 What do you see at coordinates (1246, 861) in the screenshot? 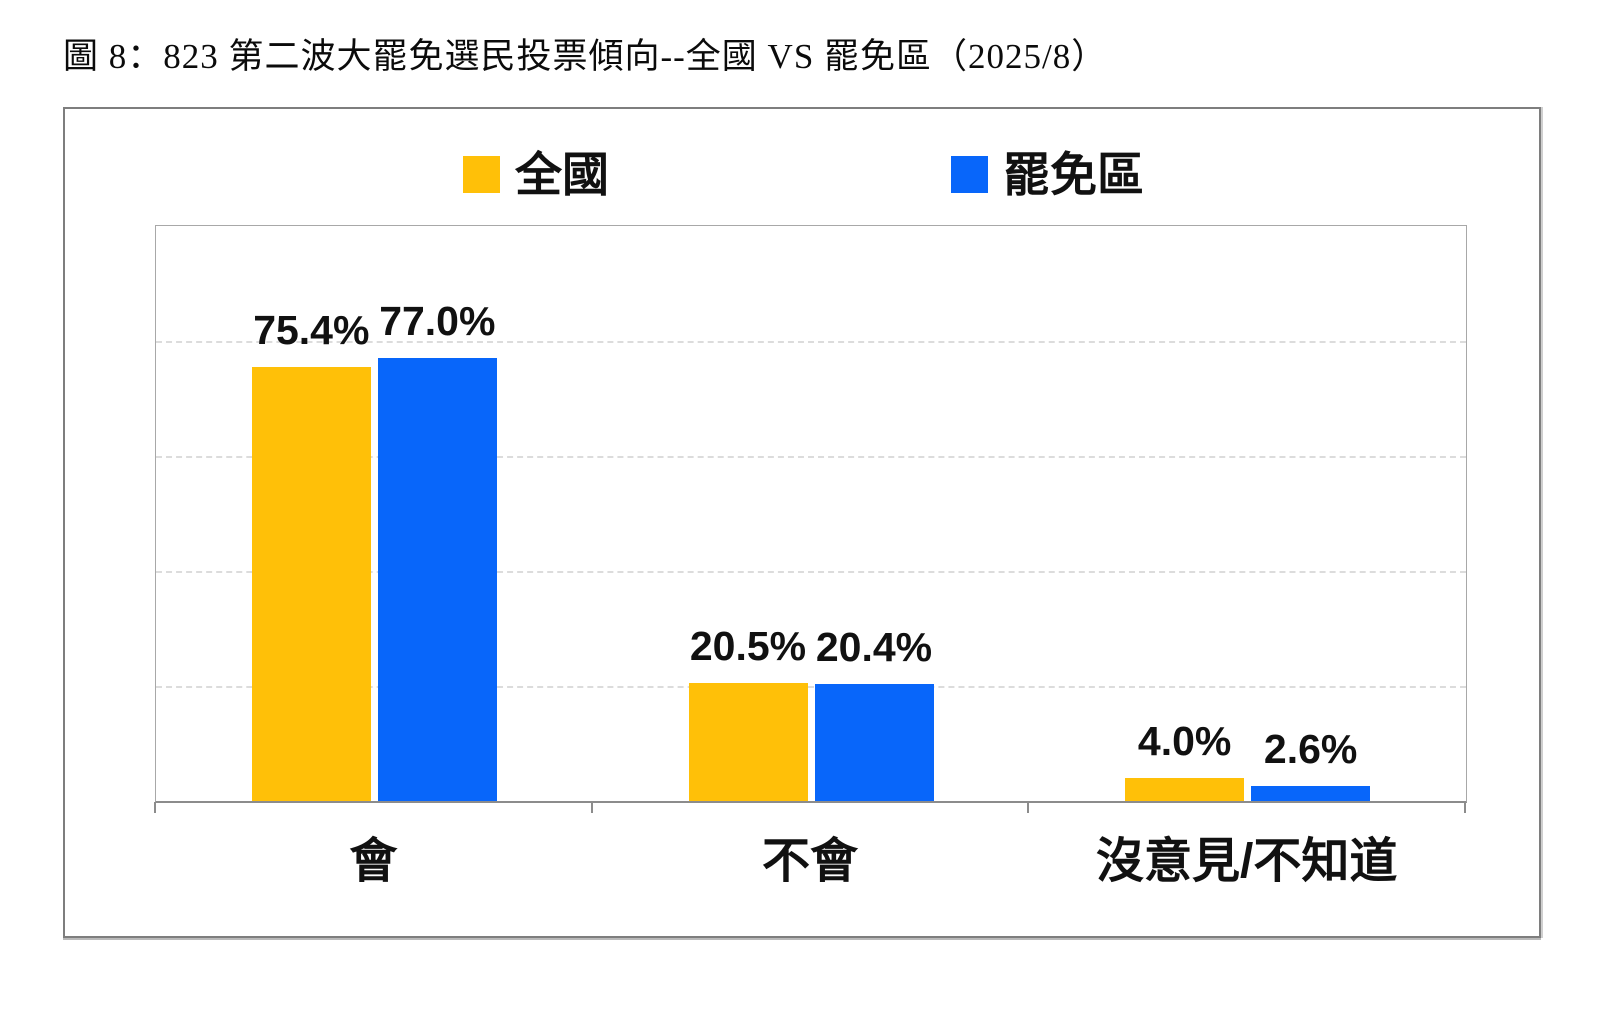
I see `category-label-2: 沒意見/不知道` at bounding box center [1246, 861].